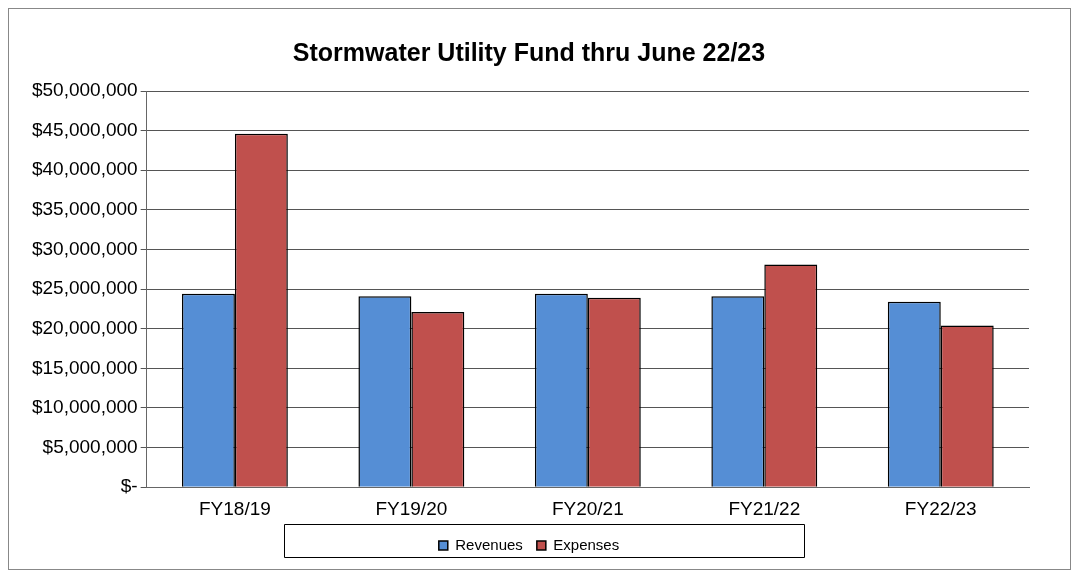 This screenshot has height=578, width=1079. What do you see at coordinates (84, 407) in the screenshot?
I see `y-tick-label: $10,000,000` at bounding box center [84, 407].